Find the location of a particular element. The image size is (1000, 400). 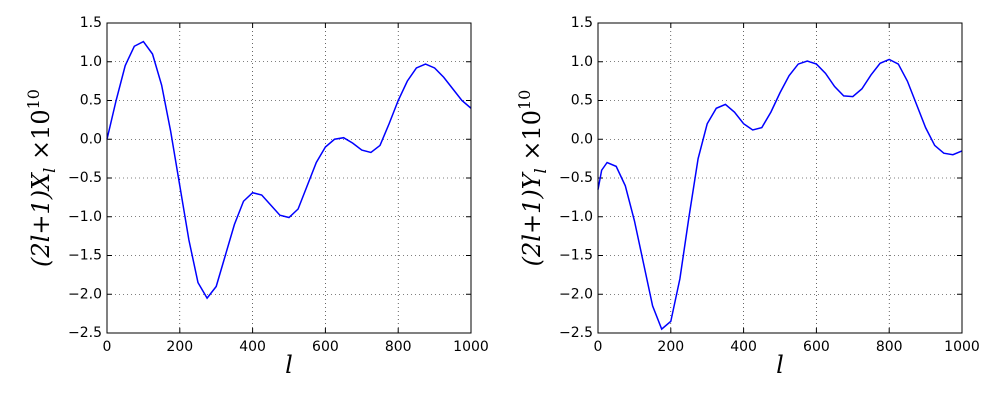

y-label-main: (2l+1)Y is located at coordinates (532, 218).